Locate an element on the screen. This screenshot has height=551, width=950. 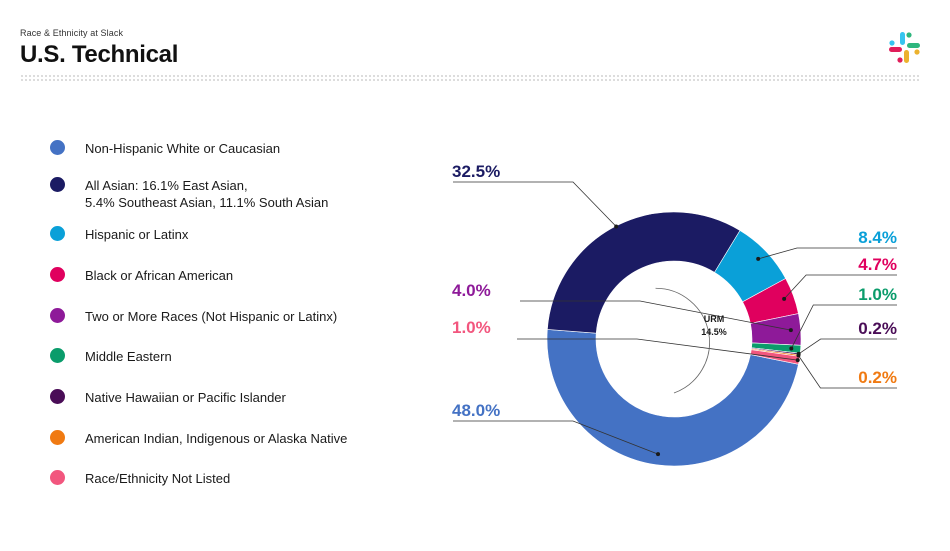
legend-label: Native Hawaiian or Pacific Islander is located at coordinates (185, 397).